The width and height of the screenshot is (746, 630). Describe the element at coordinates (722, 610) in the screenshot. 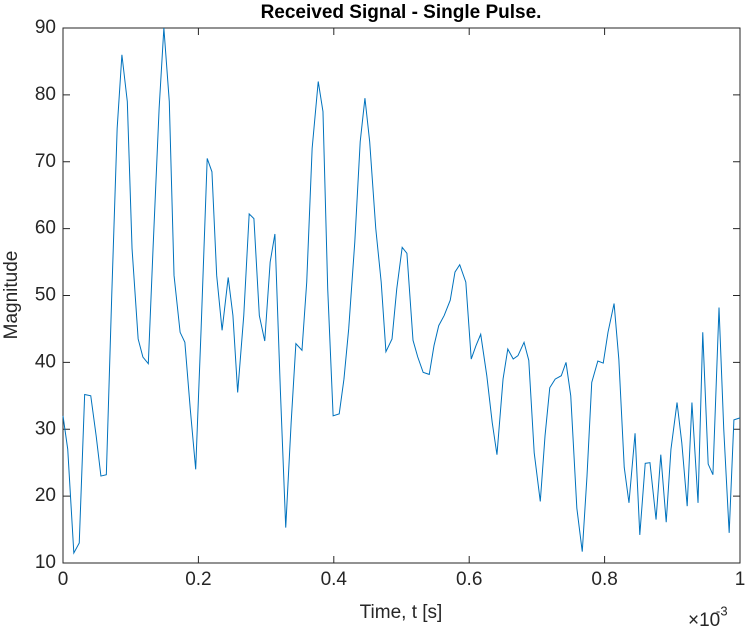

I see `x-multiplier-exponent: -3` at that location.